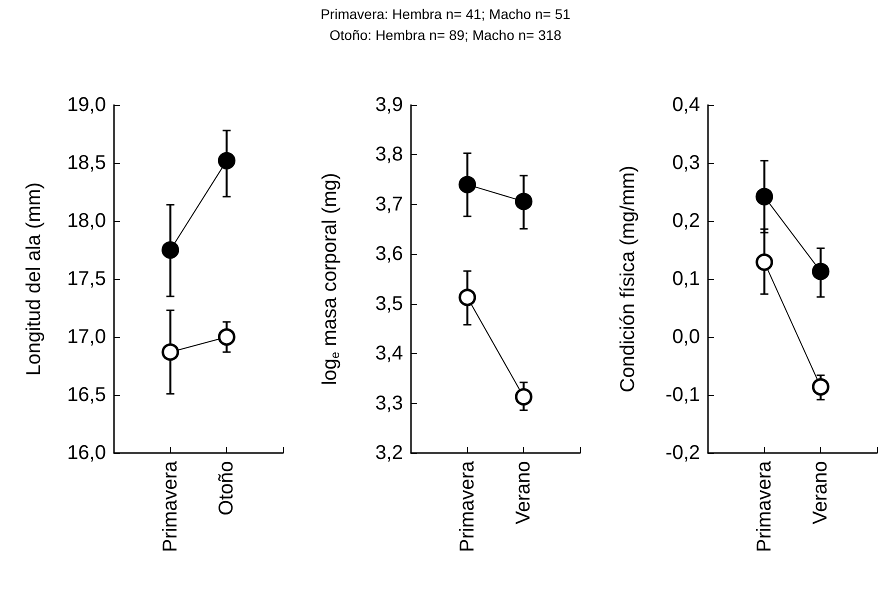 Image resolution: width=891 pixels, height=594 pixels. Describe the element at coordinates (686, 337) in the screenshot. I see `y-tick-label: 0,0` at that location.